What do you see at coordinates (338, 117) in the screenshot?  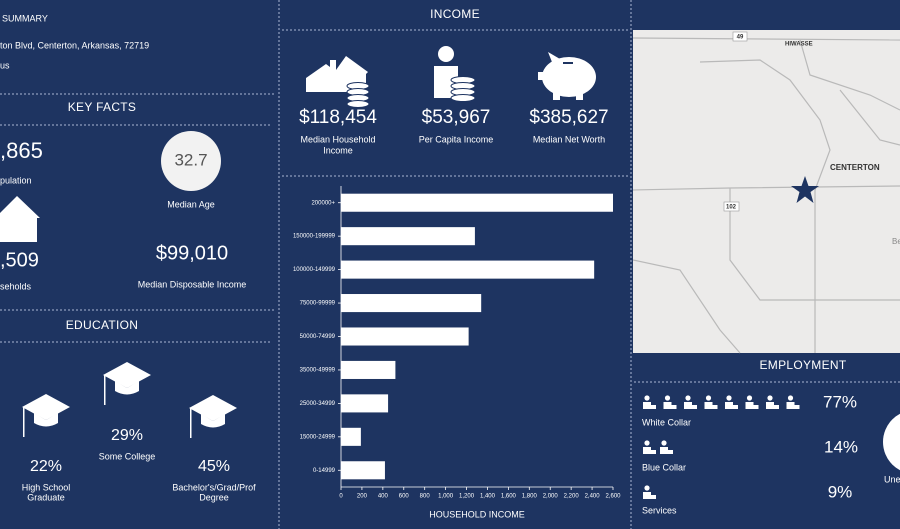 I see `income-value: $118,454` at bounding box center [338, 117].